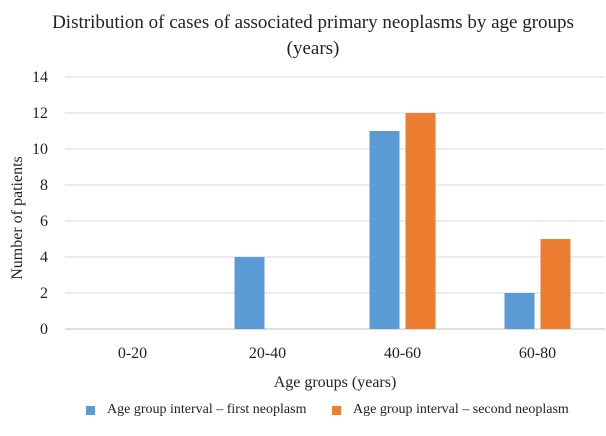  What do you see at coordinates (40, 113) in the screenshot?
I see `y-tick-label: 12` at bounding box center [40, 113].